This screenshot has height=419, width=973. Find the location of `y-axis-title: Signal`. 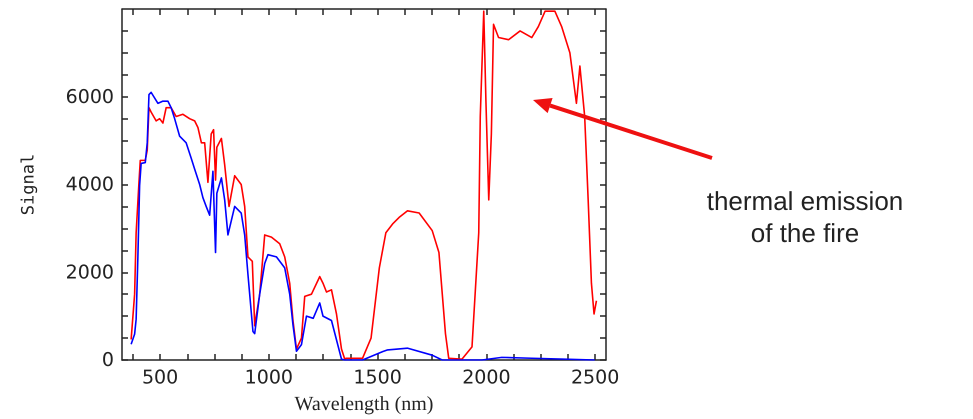

y-axis-title: Signal is located at coordinates (28, 185).